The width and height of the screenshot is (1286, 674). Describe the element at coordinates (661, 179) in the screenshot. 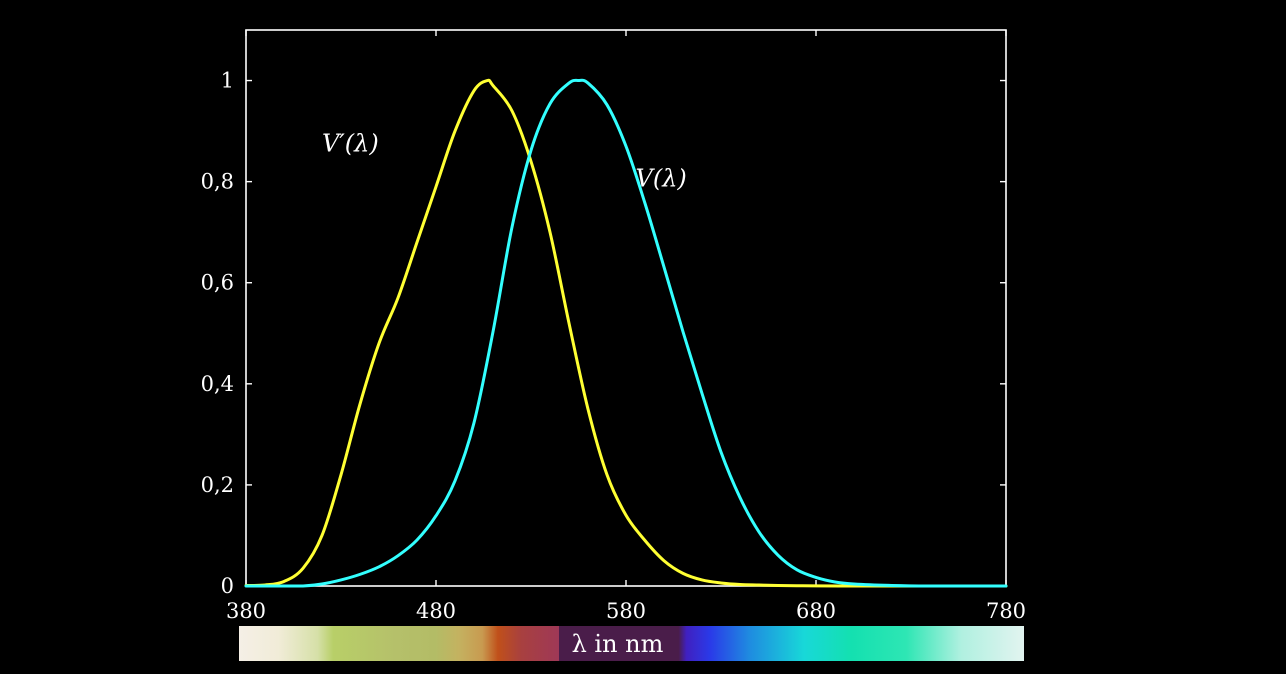

I see `curve-annotation: V(λ)` at that location.